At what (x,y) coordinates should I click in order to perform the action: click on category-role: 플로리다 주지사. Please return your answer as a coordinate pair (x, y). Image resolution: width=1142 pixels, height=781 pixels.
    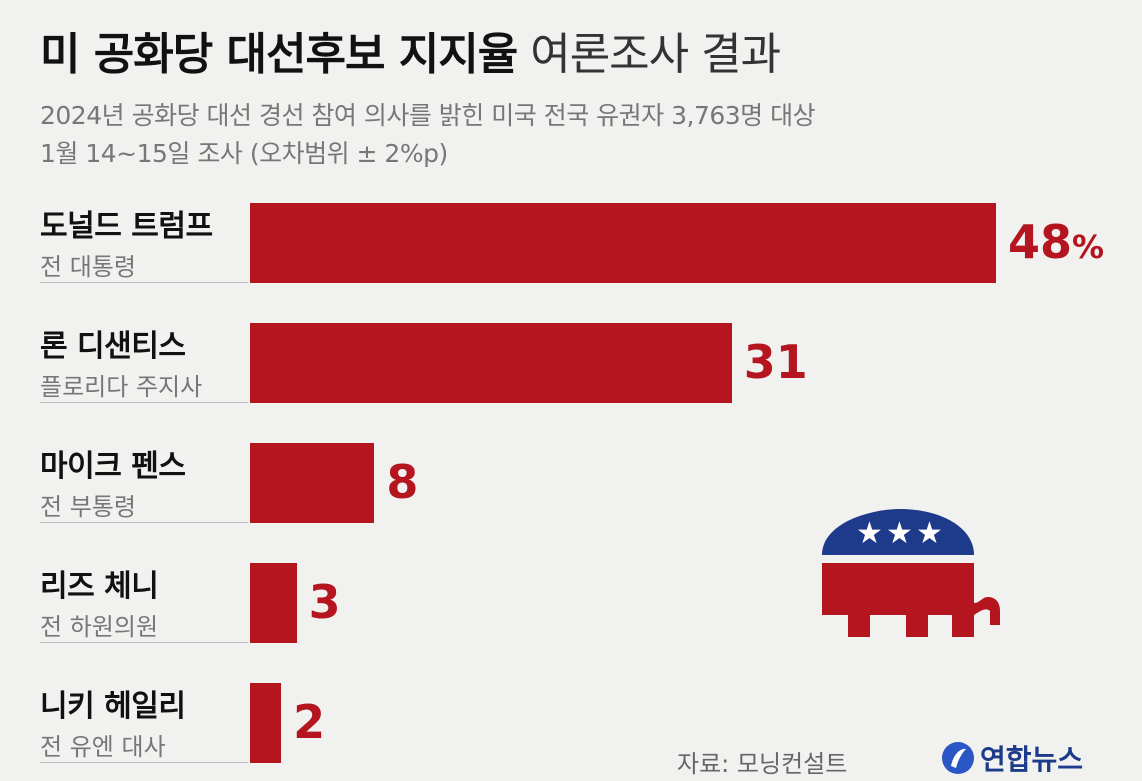
    Looking at the image, I should click on (121, 387).